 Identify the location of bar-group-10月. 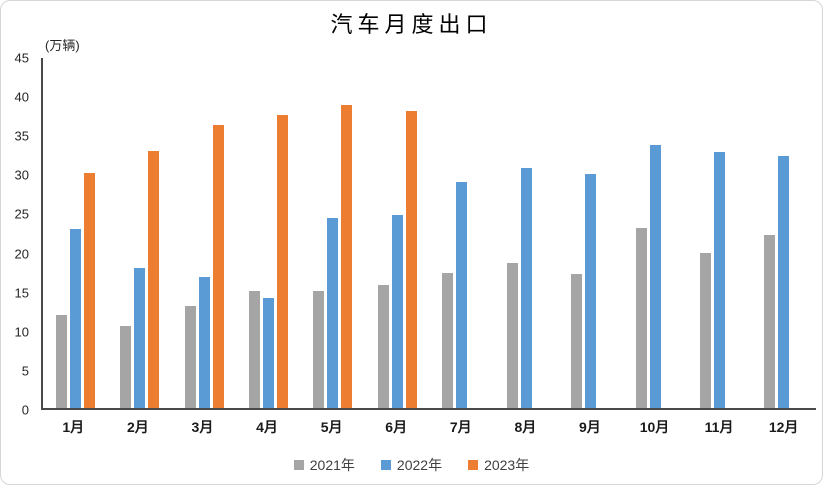
(655, 233).